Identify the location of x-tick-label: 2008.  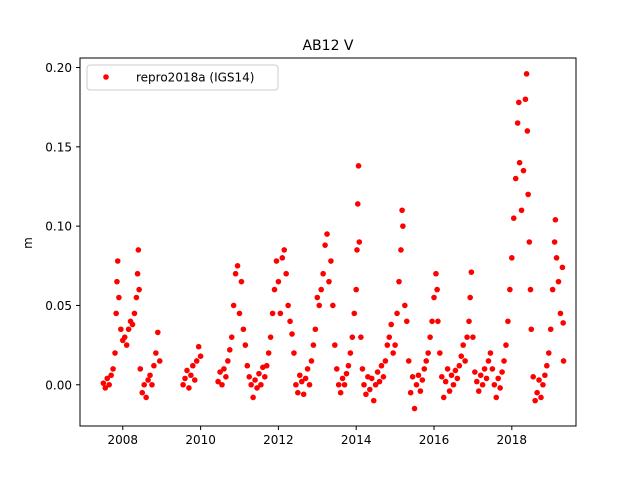
(123, 440).